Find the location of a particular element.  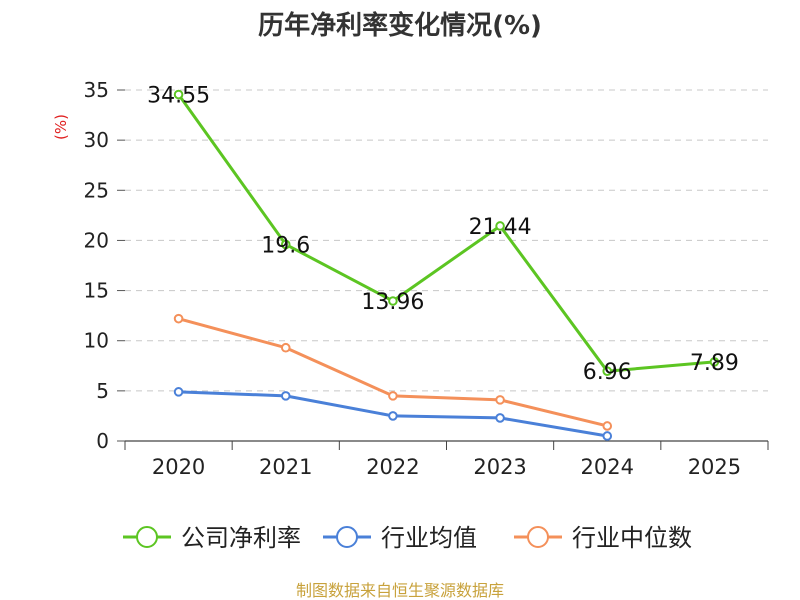

data-label: 34.55 is located at coordinates (178, 96).